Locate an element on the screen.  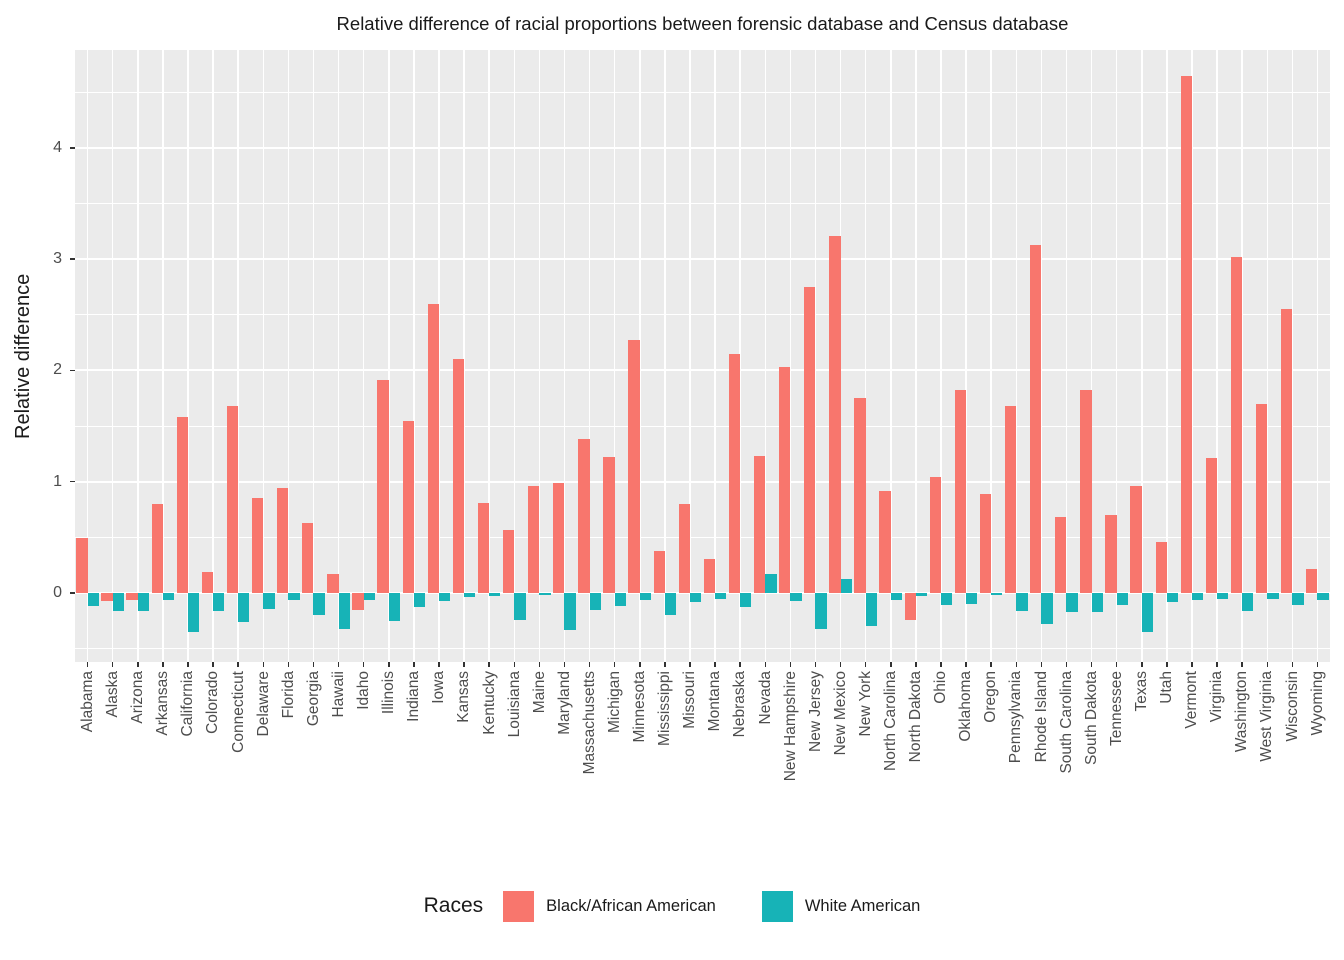
x-tick-label-cell: West Virginia is located at coordinates (1266, 763).